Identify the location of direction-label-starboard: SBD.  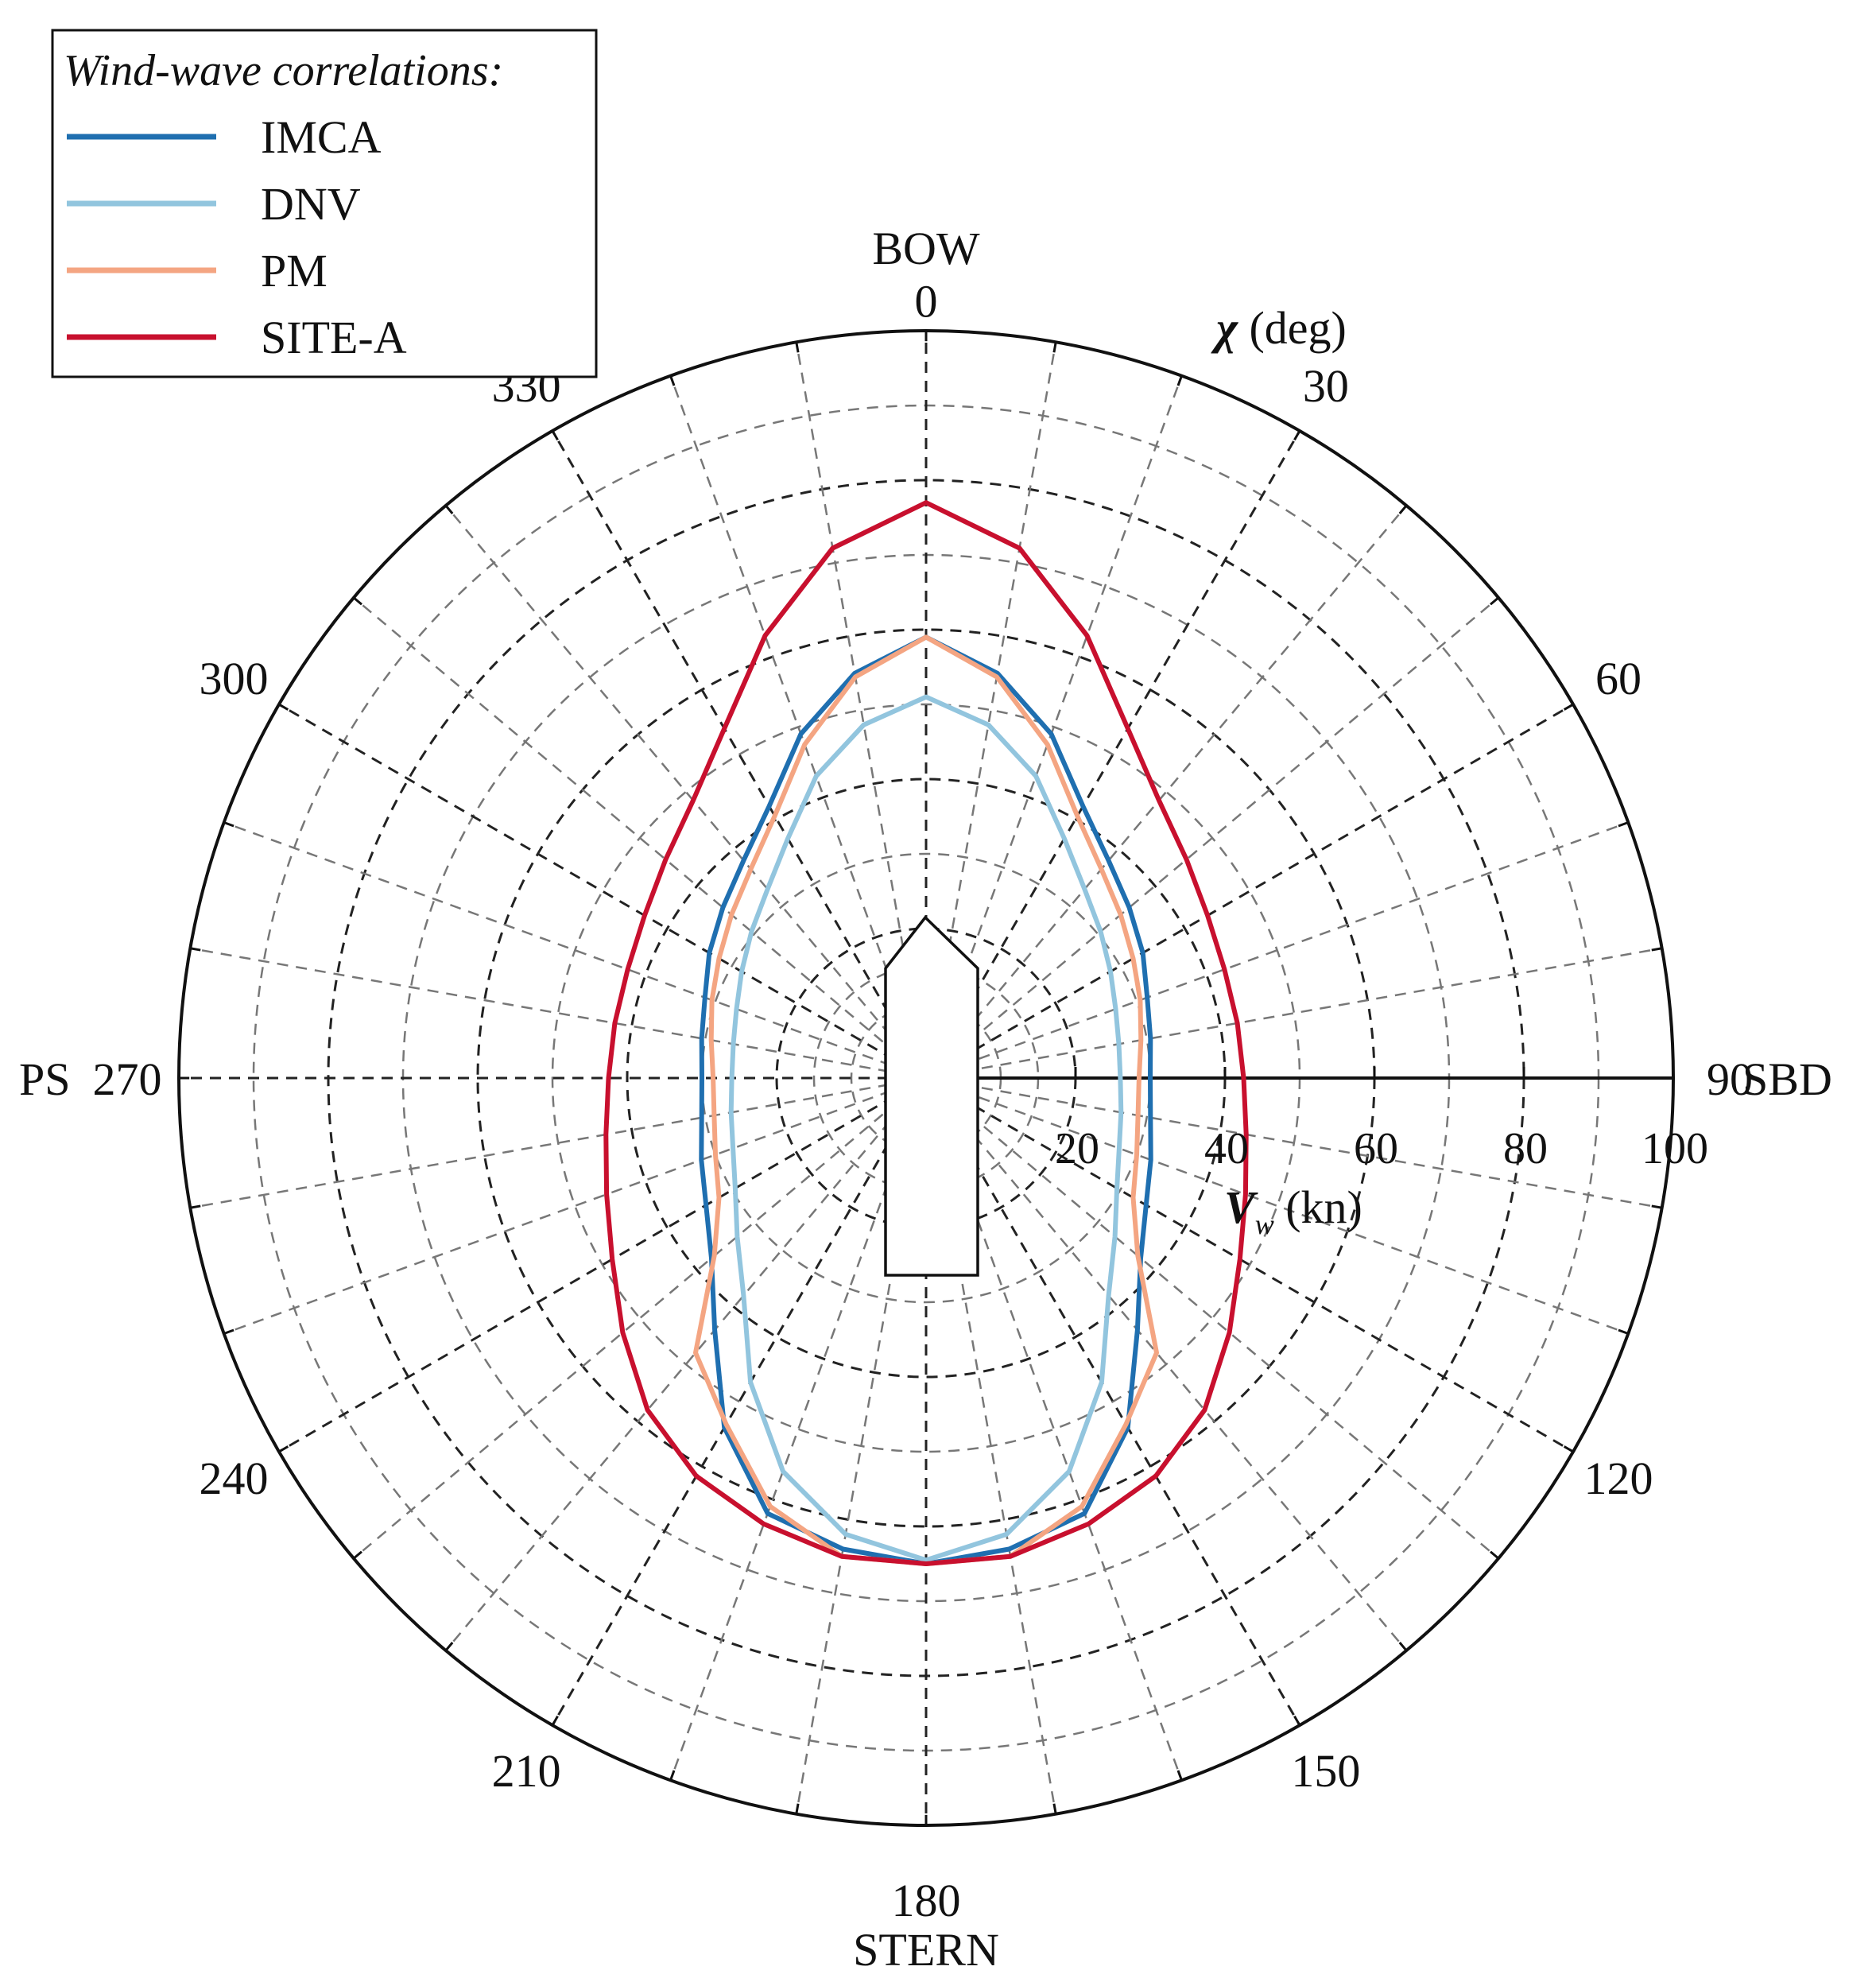
(1787, 1079).